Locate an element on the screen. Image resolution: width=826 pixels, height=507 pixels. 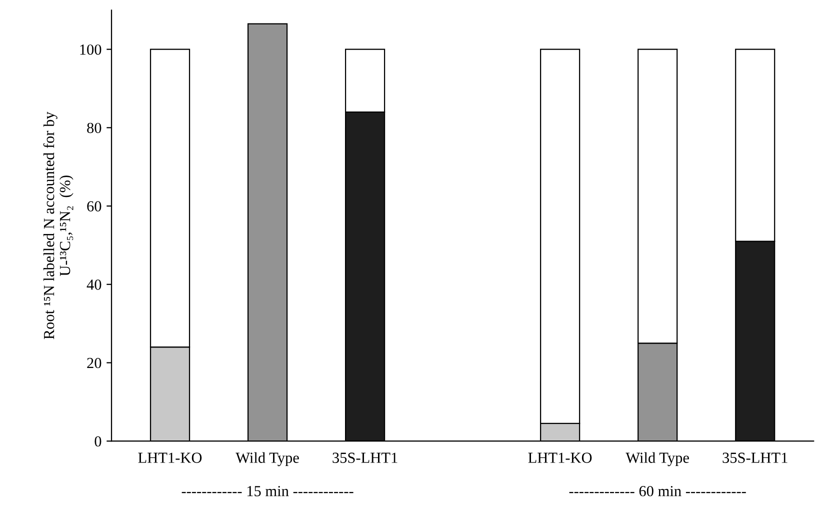
y-tick-label: 20 is located at coordinates (94, 363).